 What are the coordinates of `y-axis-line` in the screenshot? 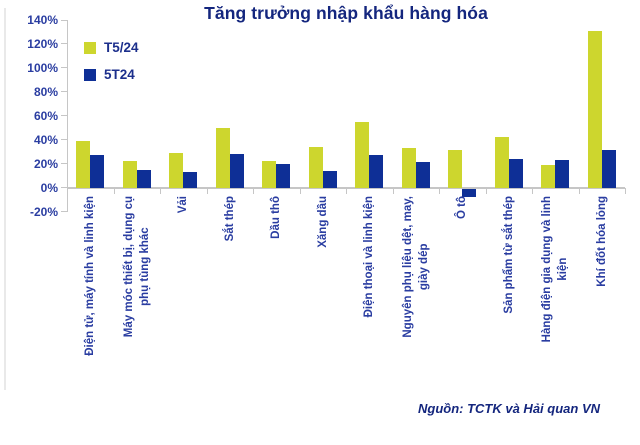 It's located at (67, 116).